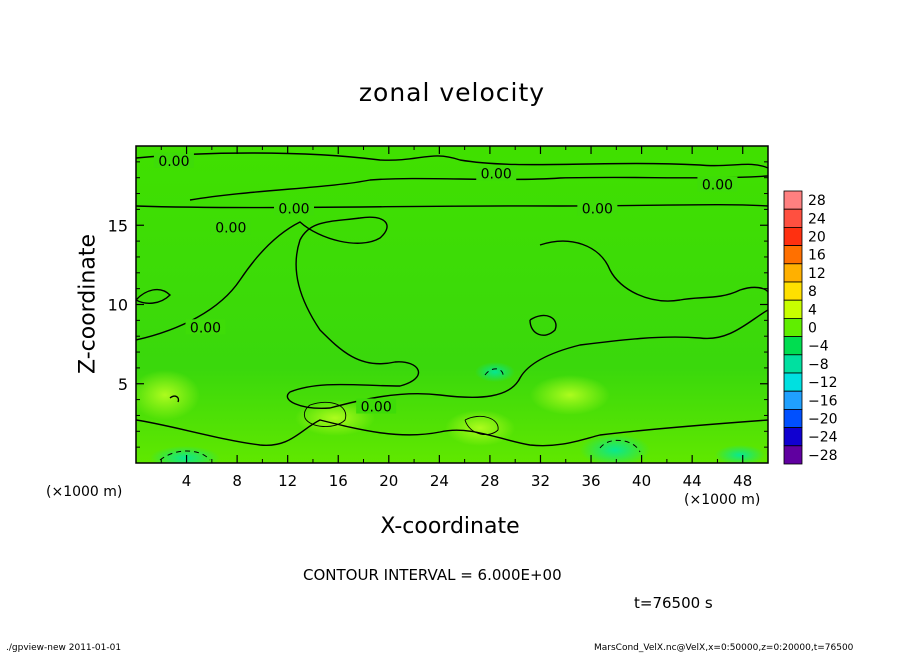 The height and width of the screenshot is (654, 904). Describe the element at coordinates (432, 575) in the screenshot. I see `contour-interval-note: CONTOUR INTERVAL = 6.000E+00` at that location.